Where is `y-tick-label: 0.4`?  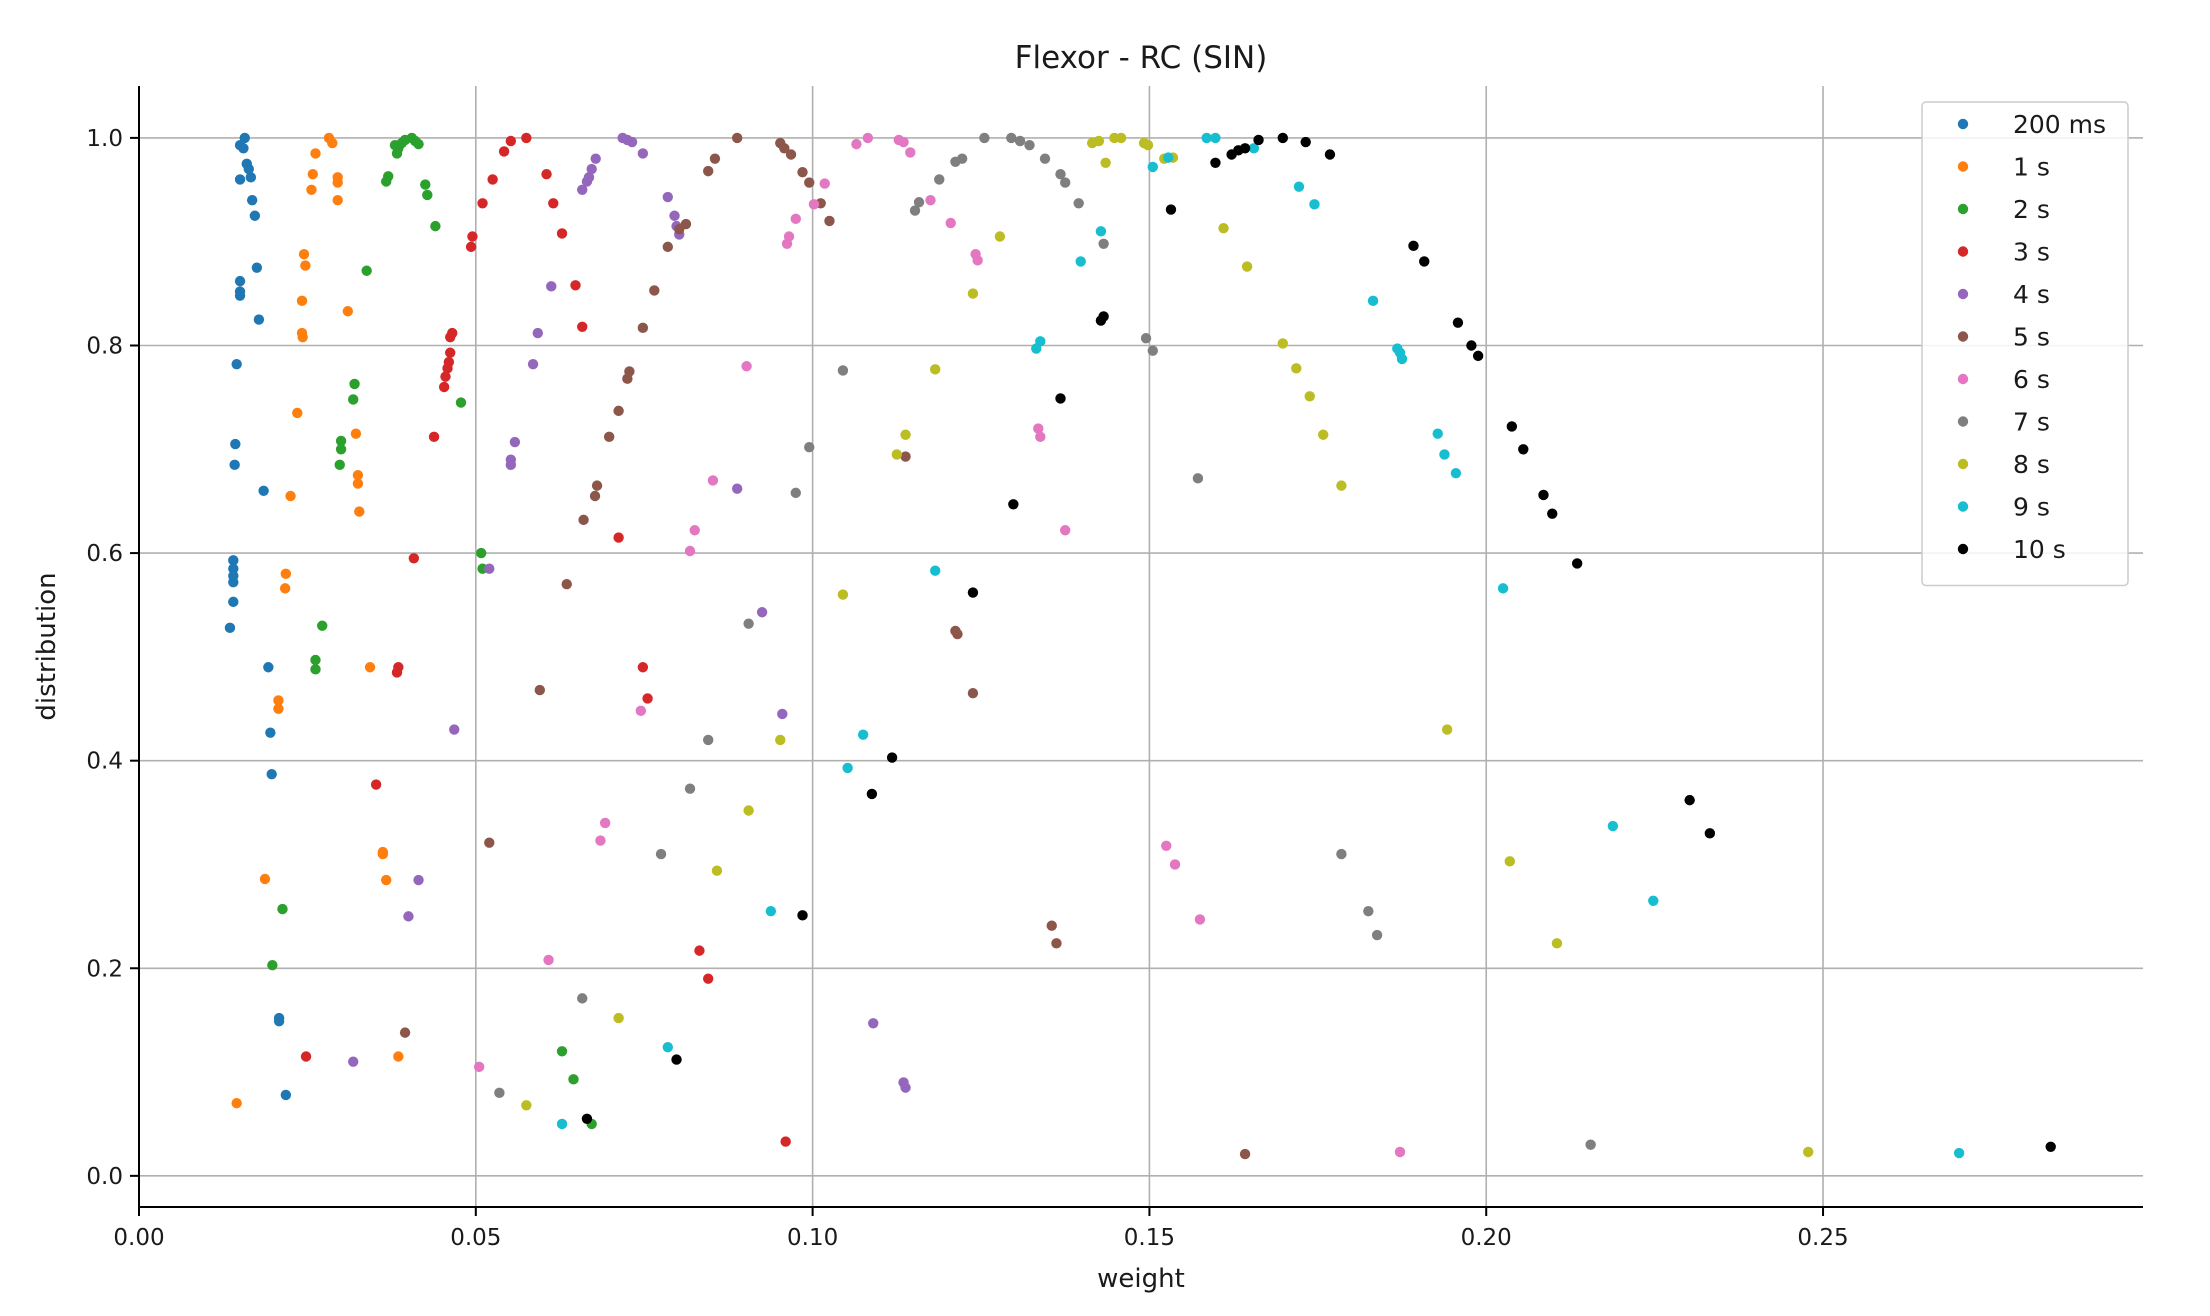
y-tick-label: 0.4 is located at coordinates (104, 762).